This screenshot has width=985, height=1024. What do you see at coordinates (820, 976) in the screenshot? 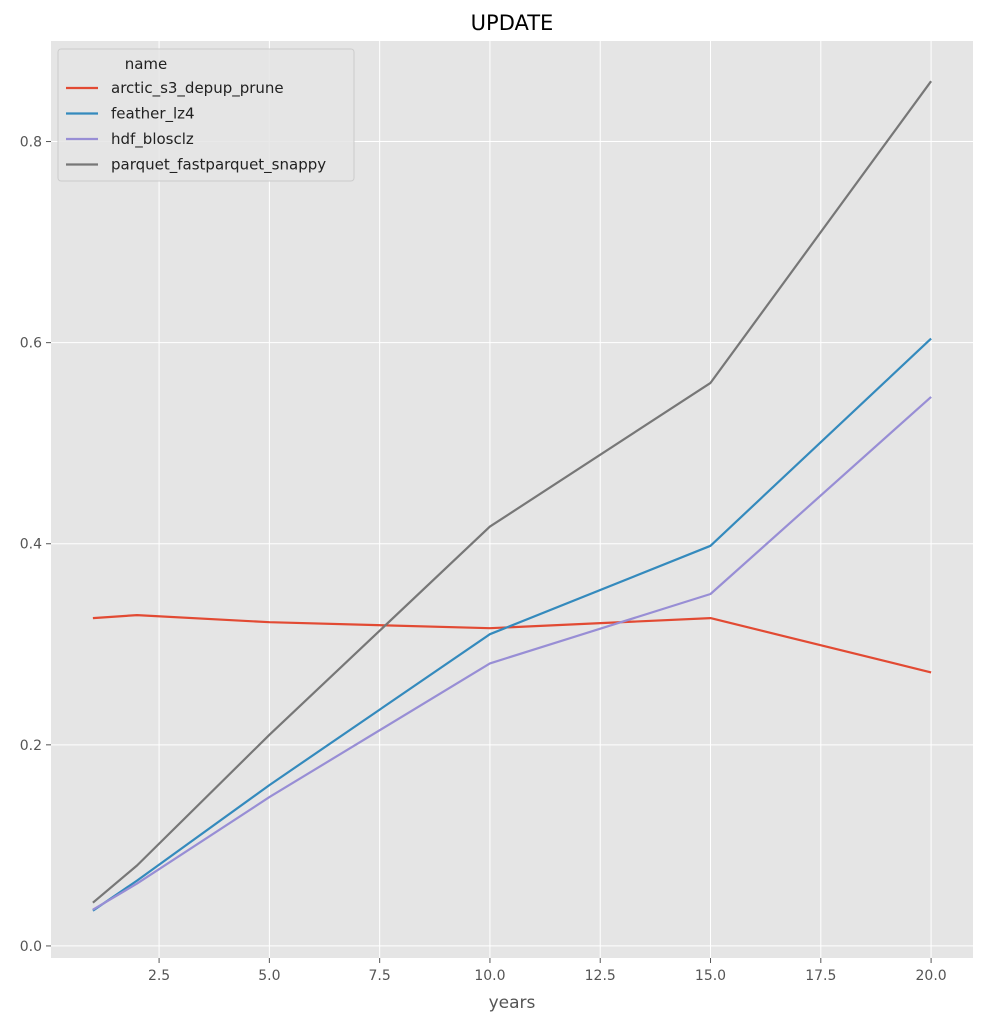
I see `x-tick-label: 17.5` at bounding box center [820, 976].